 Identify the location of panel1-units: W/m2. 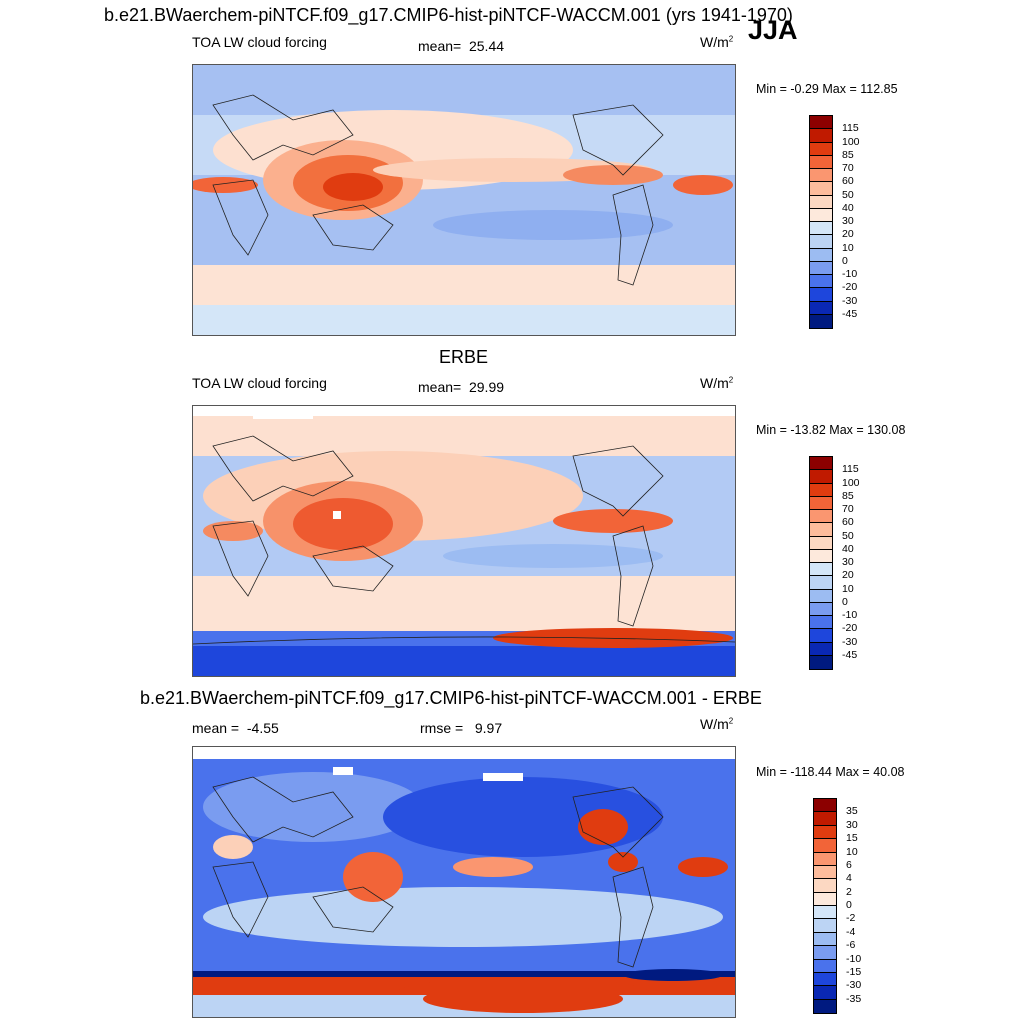
(717, 42).